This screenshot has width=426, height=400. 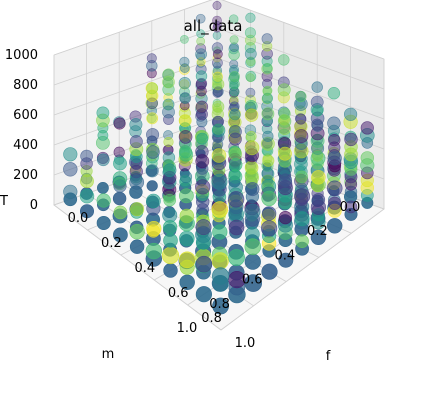 I want to click on gridline-f-floor, so click(x=302, y=269).